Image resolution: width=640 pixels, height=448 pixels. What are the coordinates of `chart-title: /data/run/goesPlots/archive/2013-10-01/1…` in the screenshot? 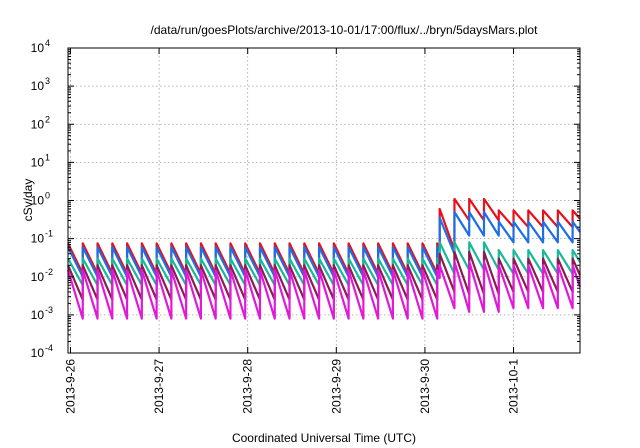 It's located at (345, 30).